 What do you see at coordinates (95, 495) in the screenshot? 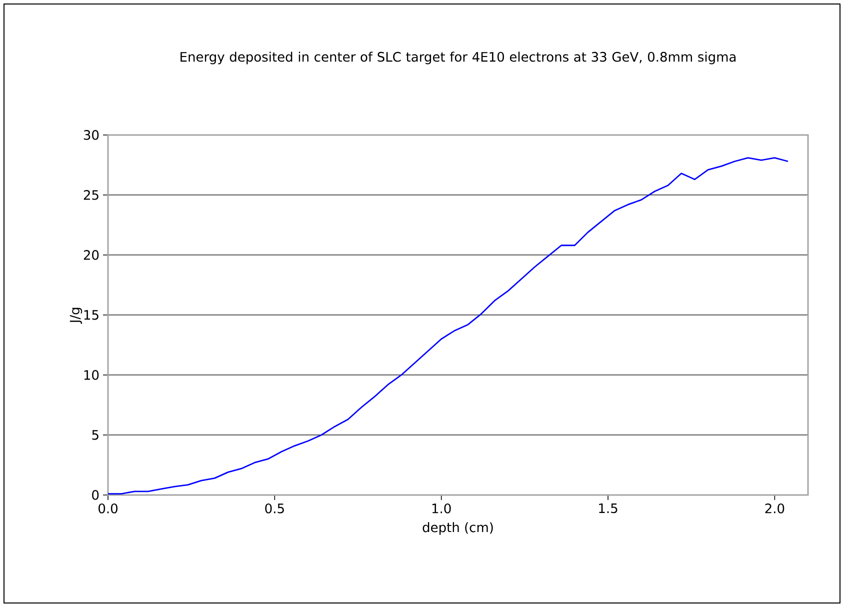
I see `y-tick-label: 0` at bounding box center [95, 495].